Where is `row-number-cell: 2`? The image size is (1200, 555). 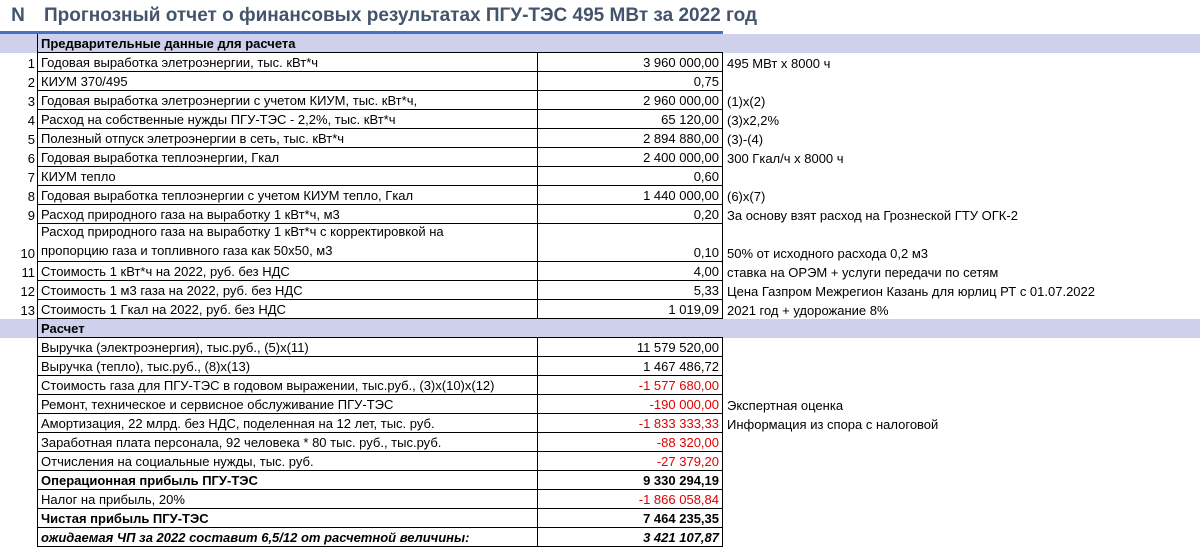
row-number-cell: 2 is located at coordinates (31, 82).